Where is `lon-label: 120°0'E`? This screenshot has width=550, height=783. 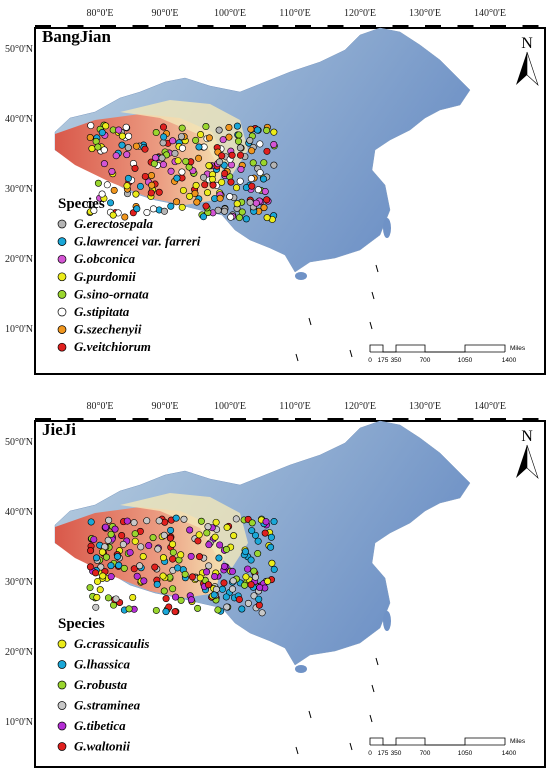
lon-label: 120°0'E is located at coordinates (360, 406).